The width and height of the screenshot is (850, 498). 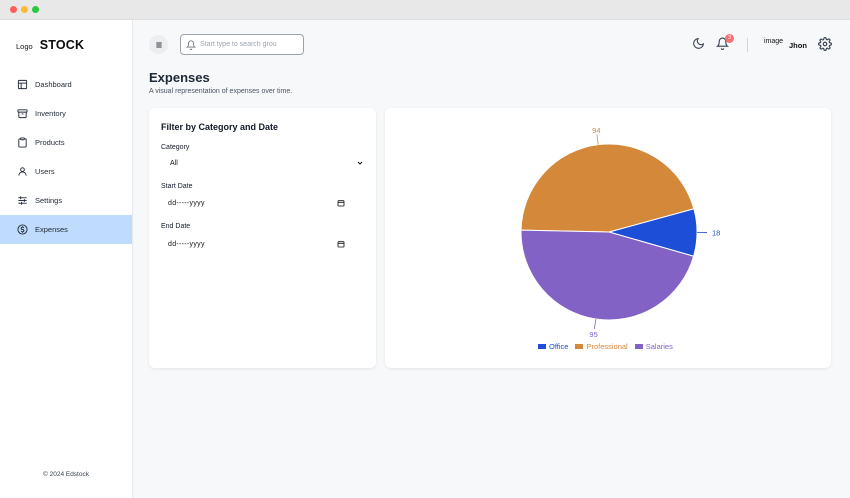 I want to click on close-window-button, so click(x=13, y=9).